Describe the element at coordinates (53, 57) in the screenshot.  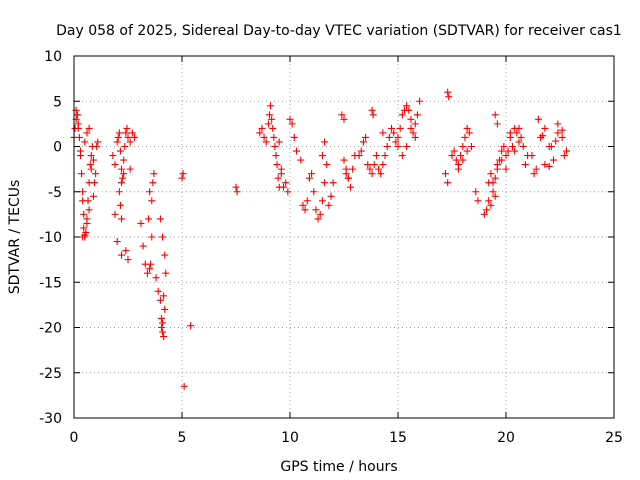
I see `y-tick-label: 10` at that location.